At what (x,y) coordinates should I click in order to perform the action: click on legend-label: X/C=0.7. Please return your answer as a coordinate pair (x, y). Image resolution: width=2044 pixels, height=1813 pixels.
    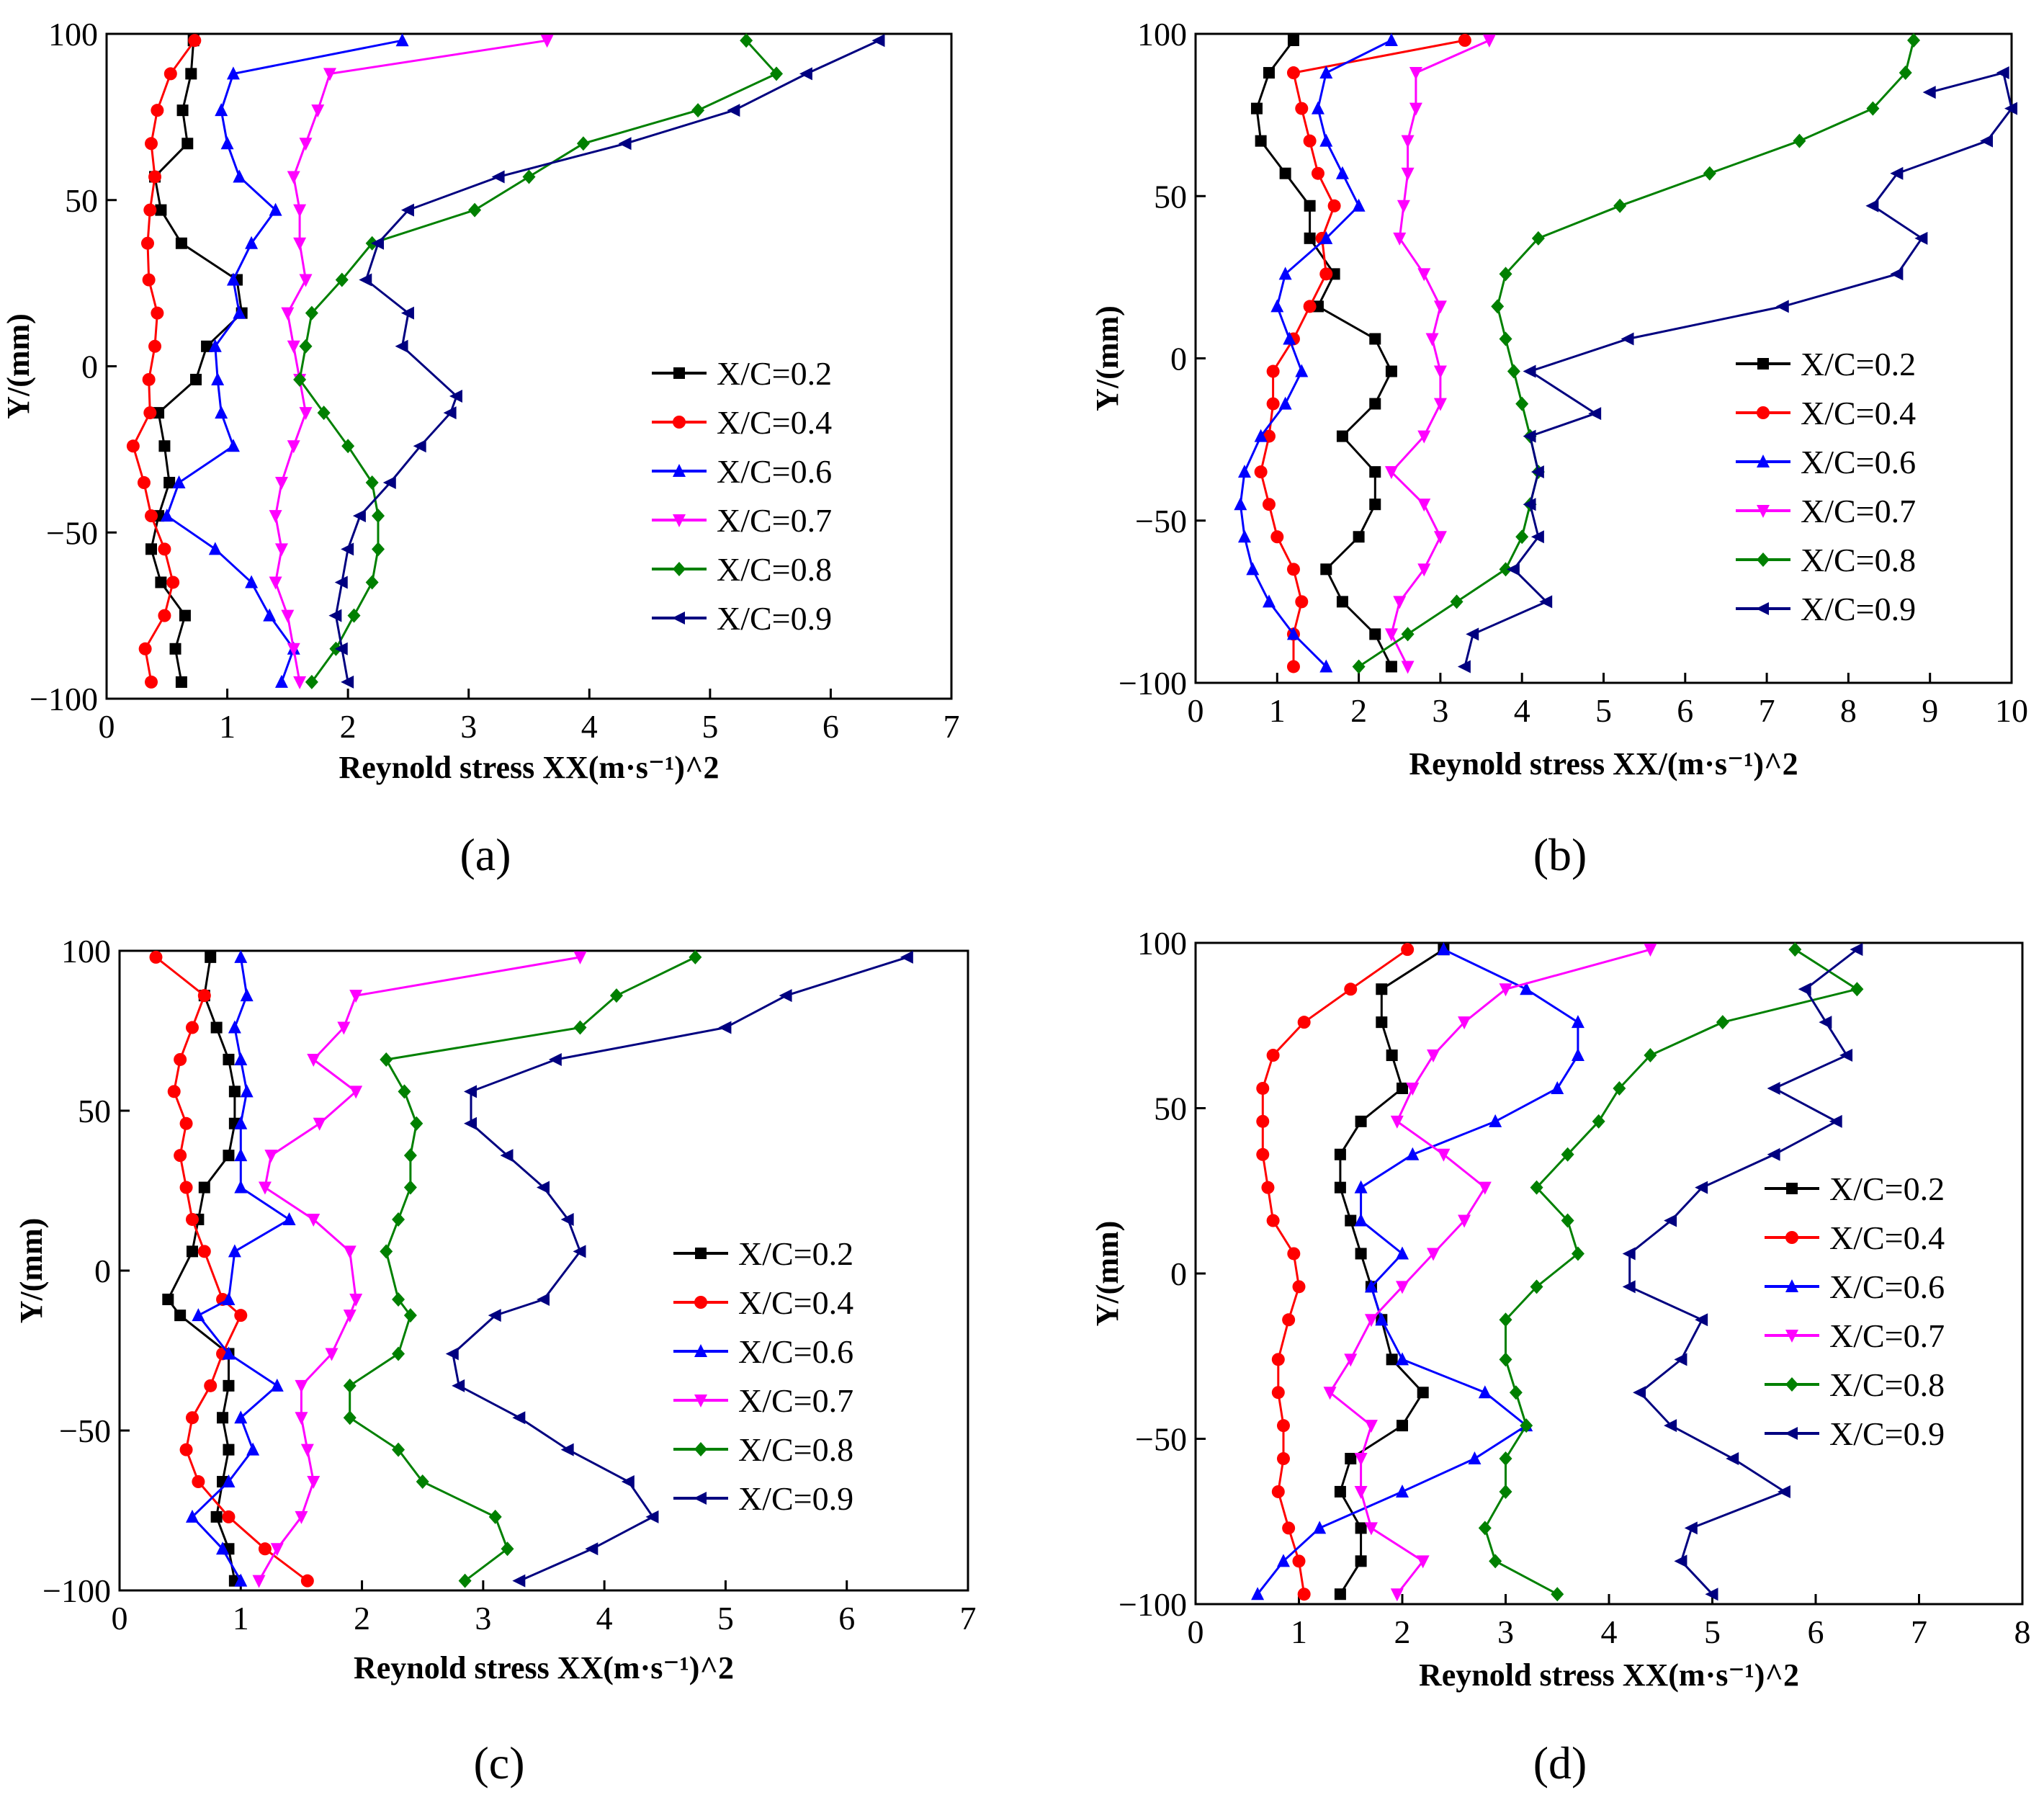
    Looking at the image, I should click on (795, 1401).